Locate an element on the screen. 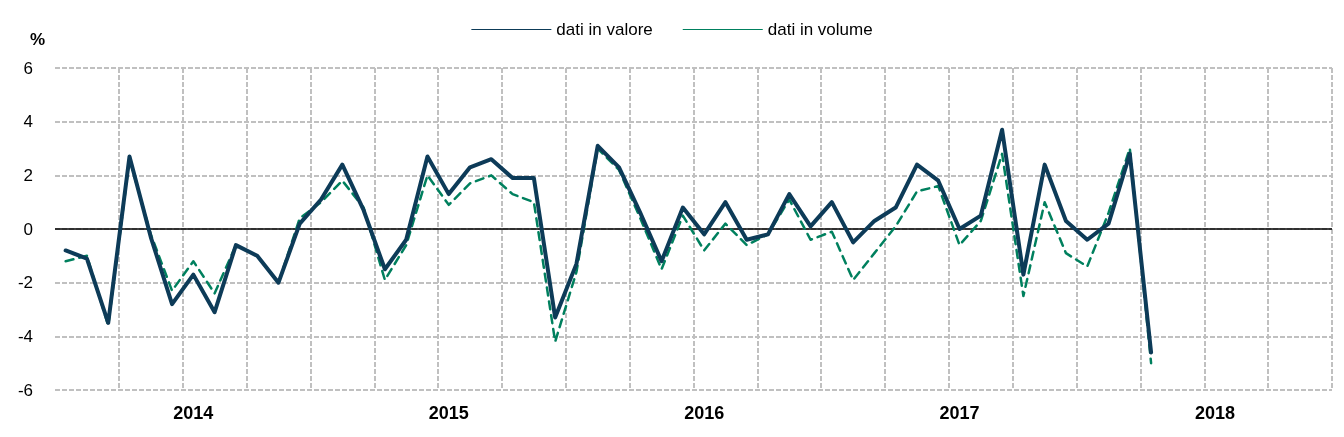 This screenshot has height=437, width=1344. y-tick-label: -6 is located at coordinates (25, 390).